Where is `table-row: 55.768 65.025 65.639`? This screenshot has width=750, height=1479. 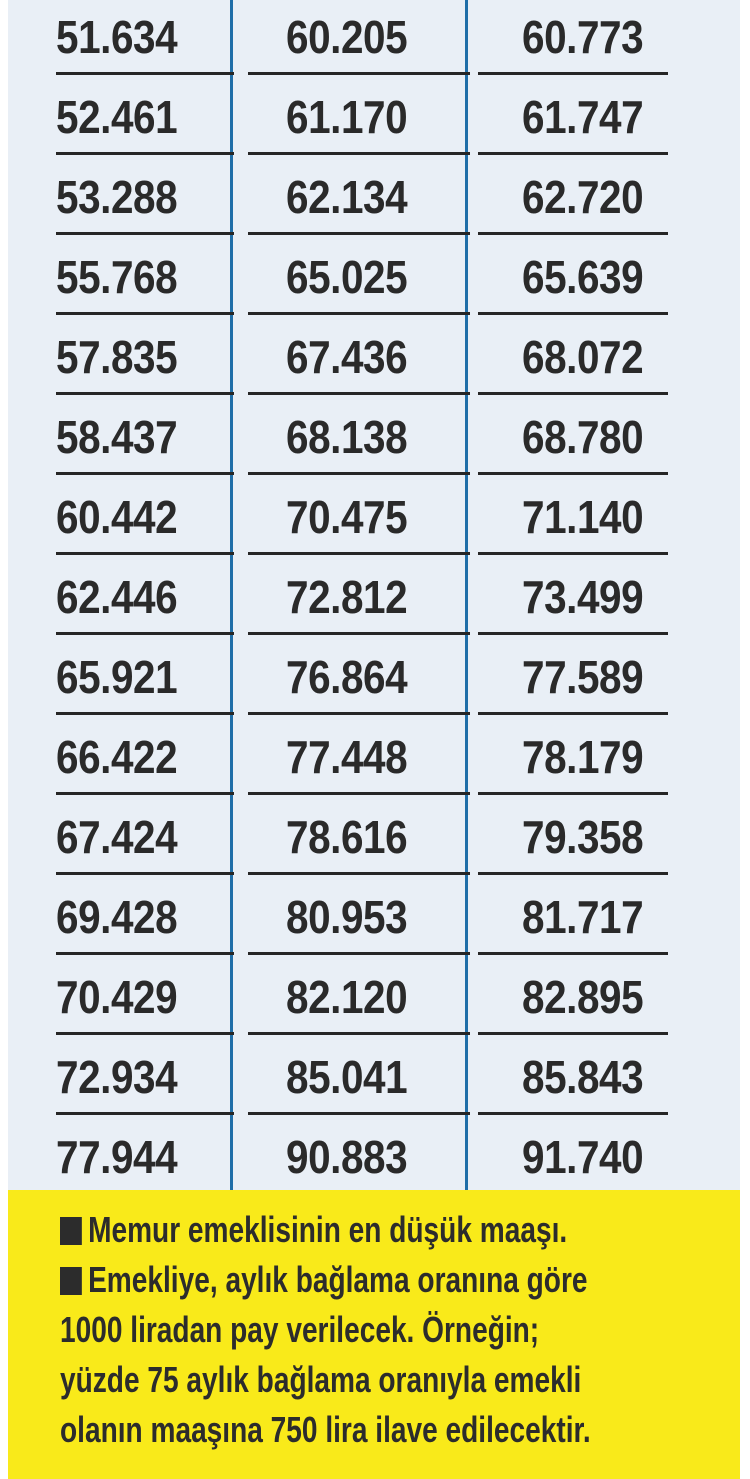 table-row: 55.768 65.025 65.639 is located at coordinates (374, 280).